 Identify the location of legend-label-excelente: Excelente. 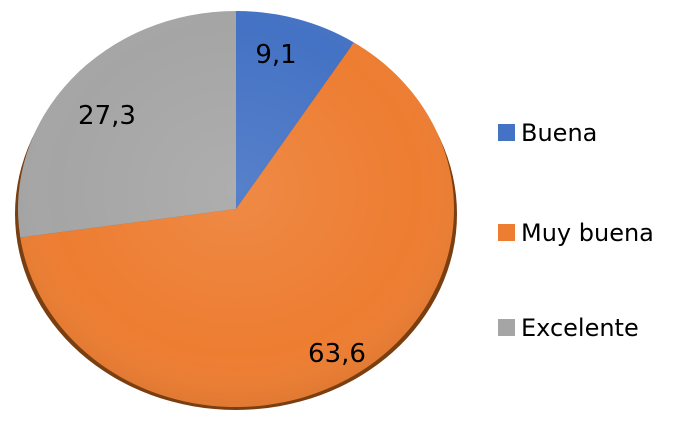
(580, 328).